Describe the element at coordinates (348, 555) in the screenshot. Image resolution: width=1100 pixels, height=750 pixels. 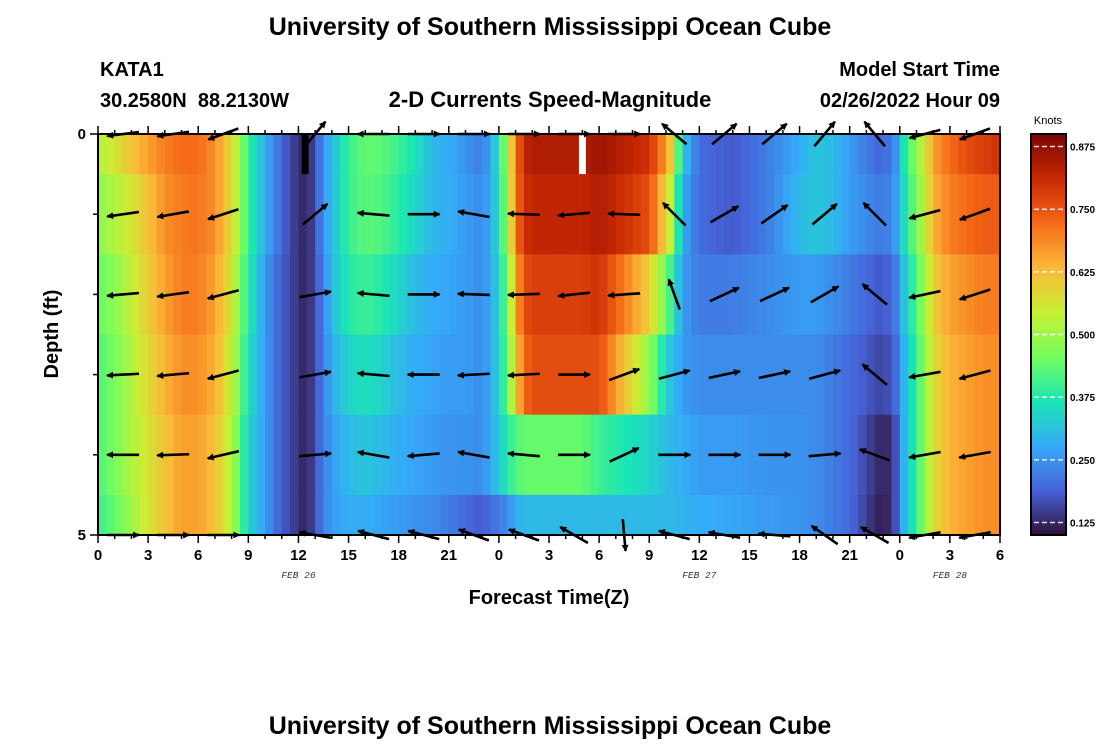
I see `x-tick-label: 15` at that location.